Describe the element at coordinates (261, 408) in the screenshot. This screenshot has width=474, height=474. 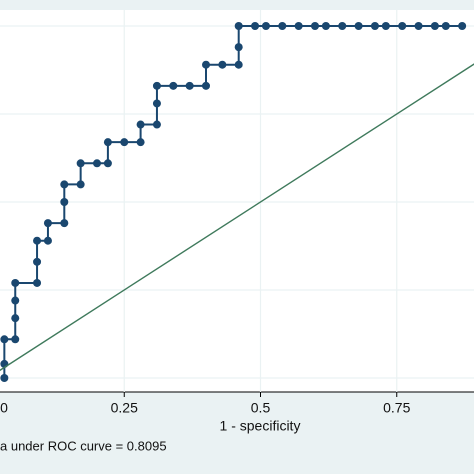
I see `x-tick-label: 0.5` at that location.